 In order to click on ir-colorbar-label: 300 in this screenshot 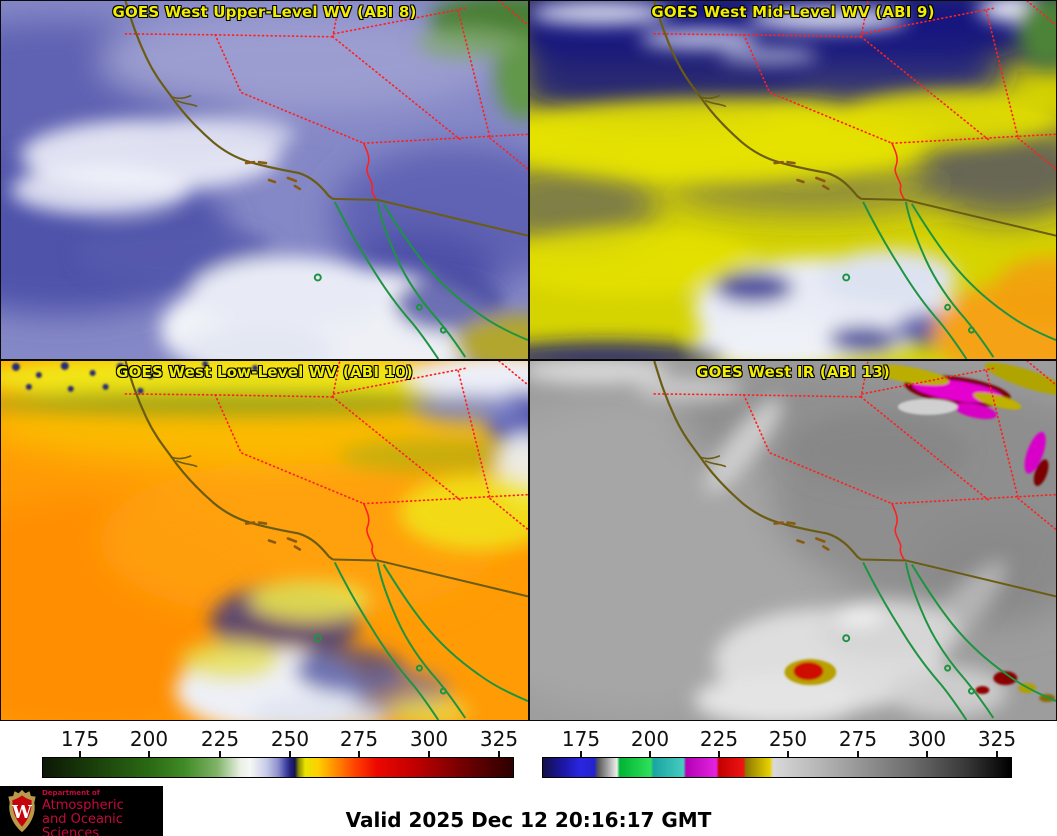, I will do `click(927, 739)`.